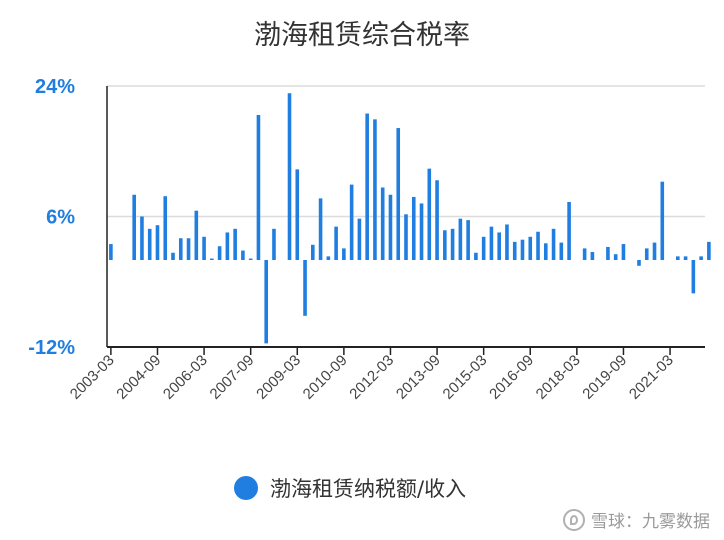  What do you see at coordinates (511, 377) in the screenshot?
I see `x-tick-label: 2016-09` at bounding box center [511, 377].